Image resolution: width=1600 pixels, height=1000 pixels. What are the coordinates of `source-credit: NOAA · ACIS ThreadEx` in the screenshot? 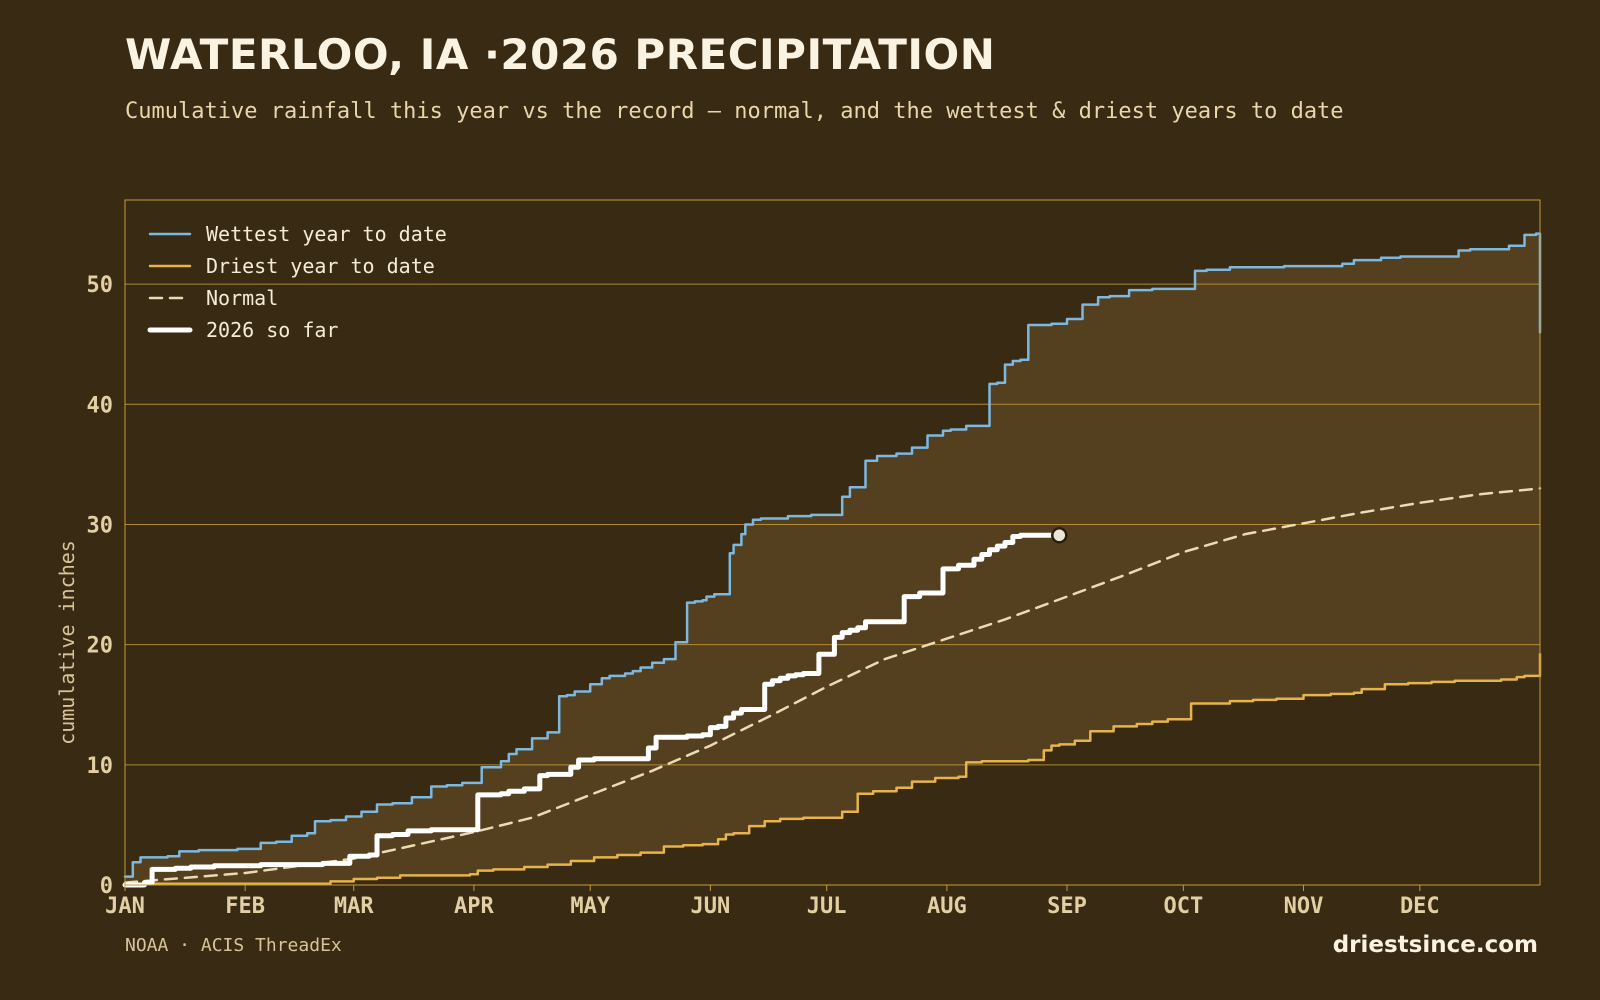 It's located at (233, 945).